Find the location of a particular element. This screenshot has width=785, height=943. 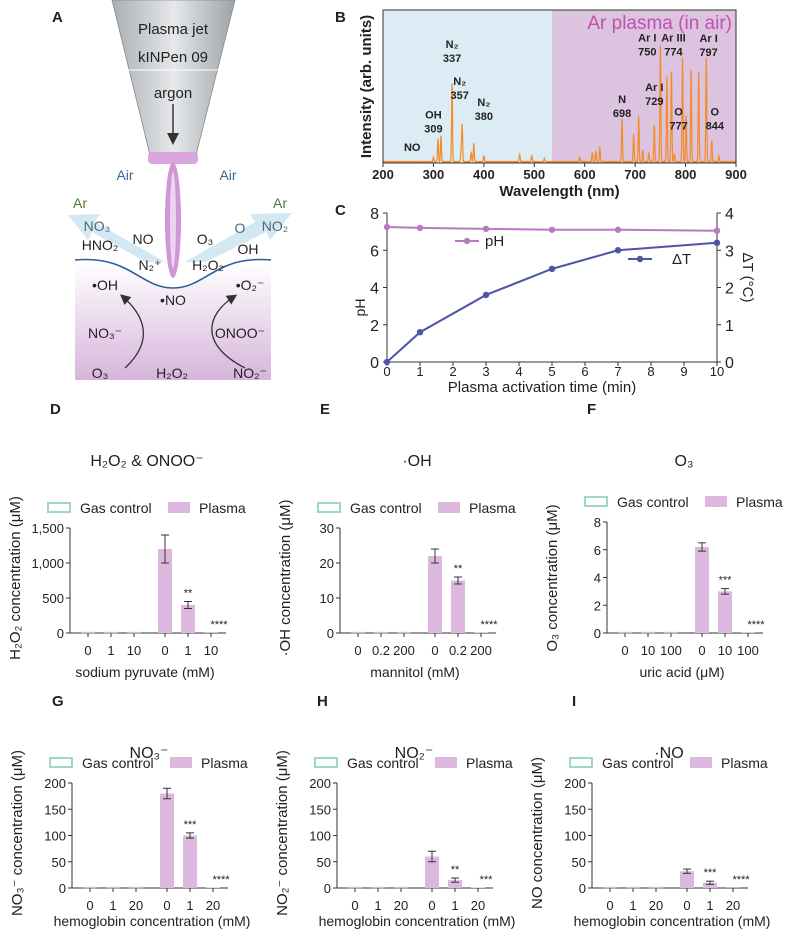

peak-label-species-0: NO is located at coordinates (412, 148).